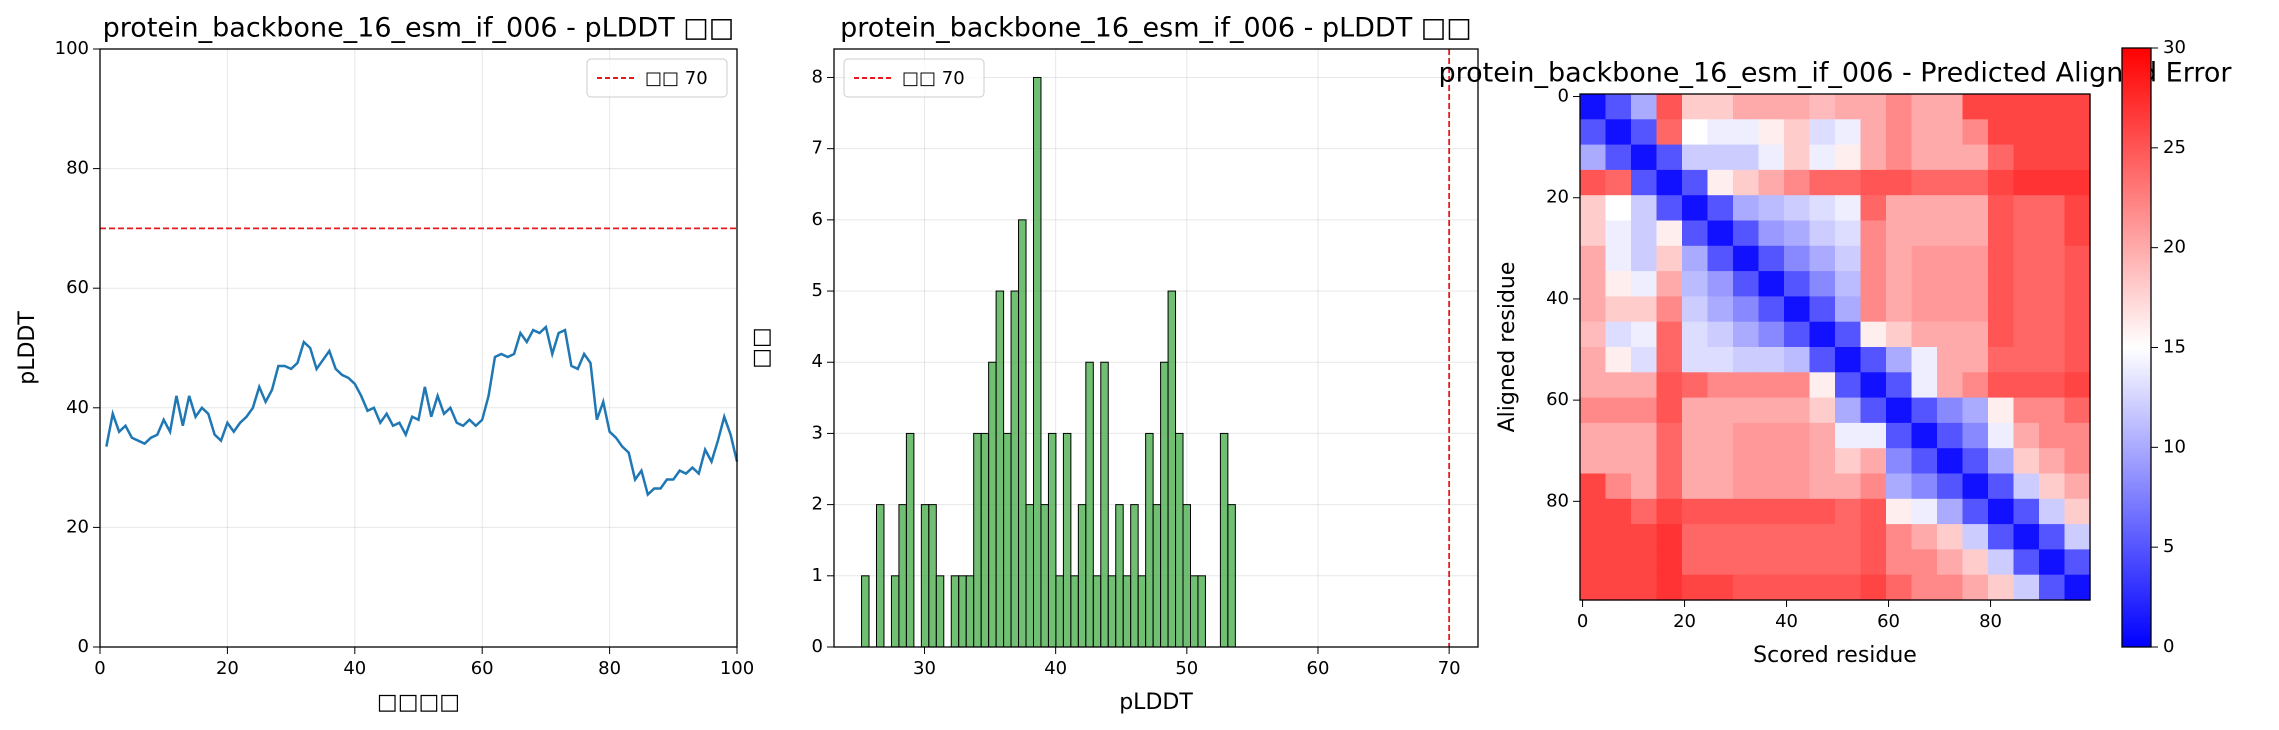 The height and width of the screenshot is (730, 2279). I want to click on x-tick-label: 100, so click(737, 668).